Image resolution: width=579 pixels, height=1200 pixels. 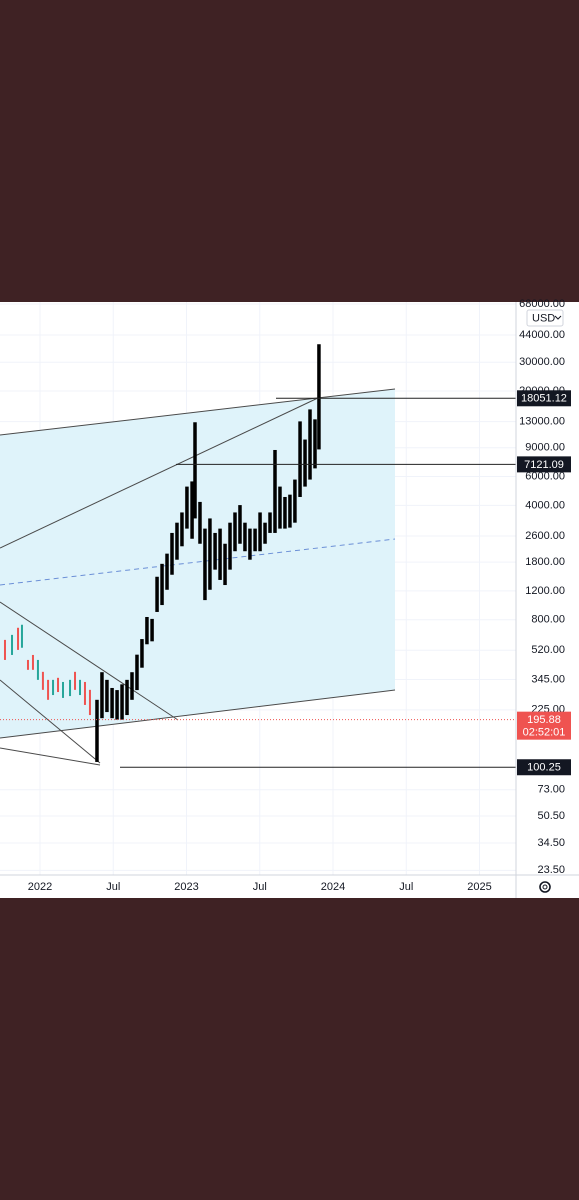 I want to click on y-tick-label: 800.00, so click(x=548, y=620).